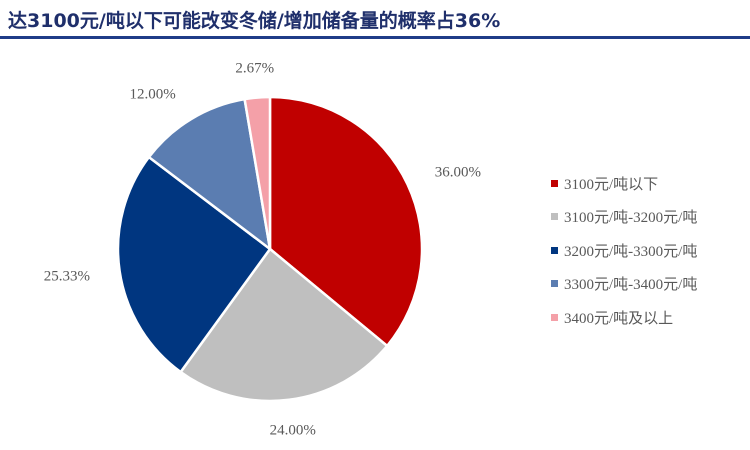  Describe the element at coordinates (631, 218) in the screenshot. I see `legend-label-2: 3100元/吨-3200元/吨` at that location.